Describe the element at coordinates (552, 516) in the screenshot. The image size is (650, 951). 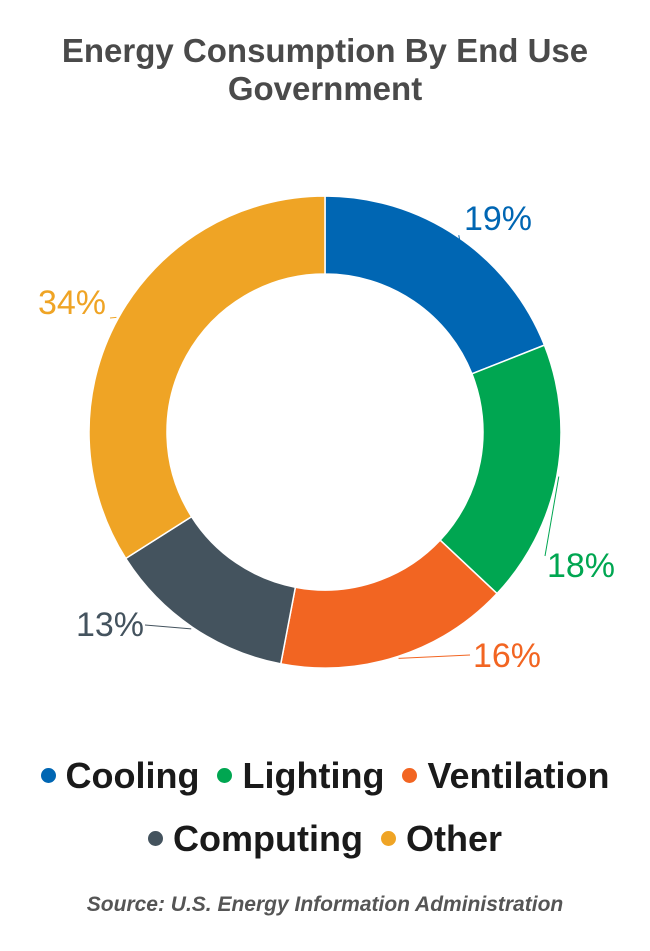
I see `leader-line-lighting` at that location.